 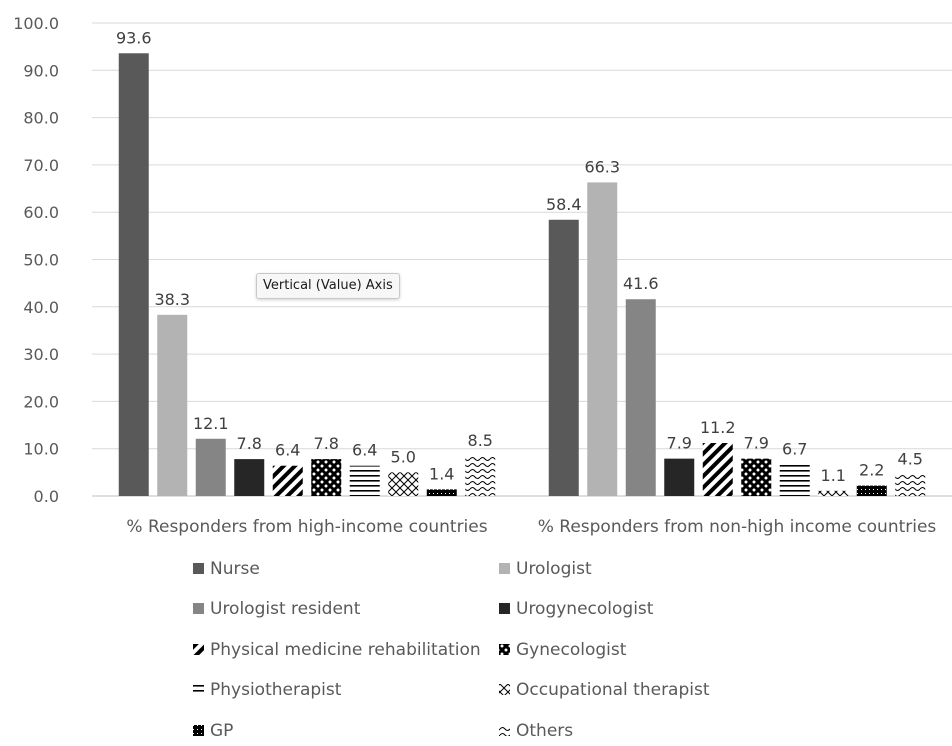 What do you see at coordinates (613, 690) in the screenshot?
I see `legend-label: Occupational therapist` at bounding box center [613, 690].